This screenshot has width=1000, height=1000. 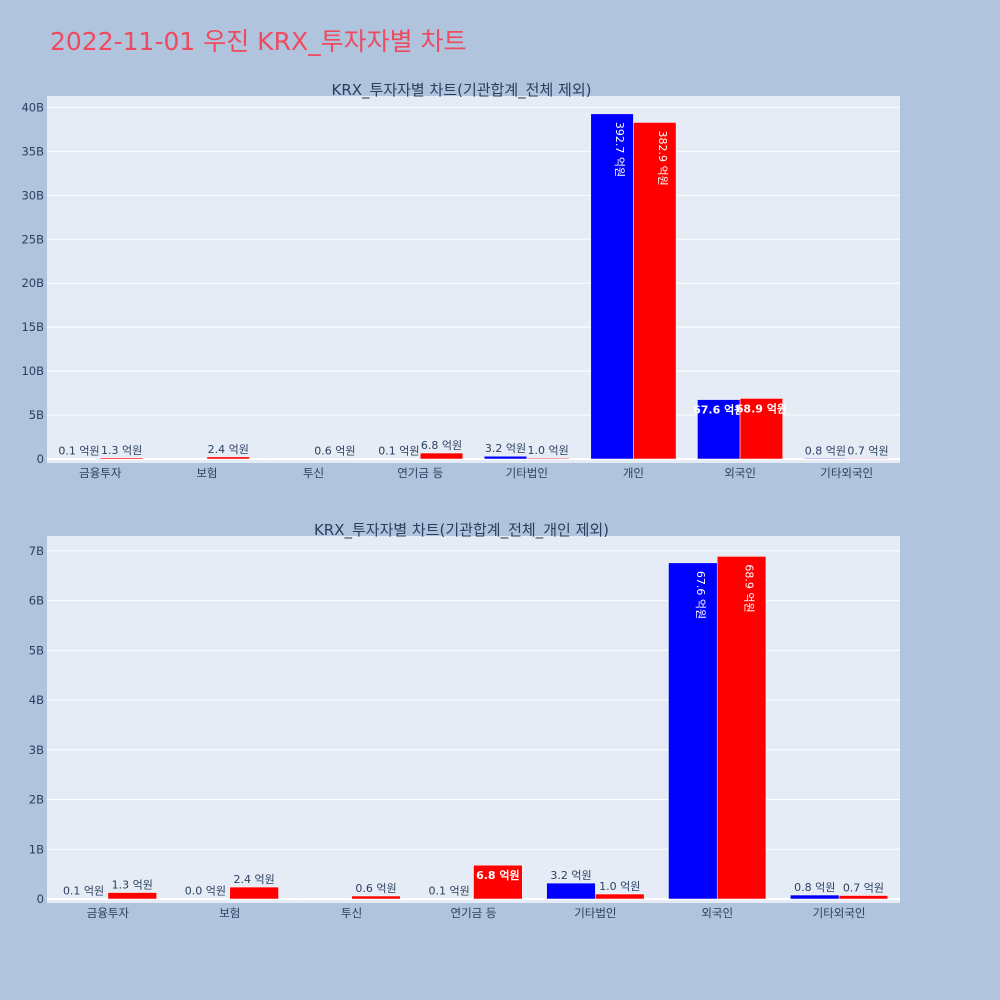 What do you see at coordinates (32, 195) in the screenshot?
I see `y-tick-label: 30B` at bounding box center [32, 195].